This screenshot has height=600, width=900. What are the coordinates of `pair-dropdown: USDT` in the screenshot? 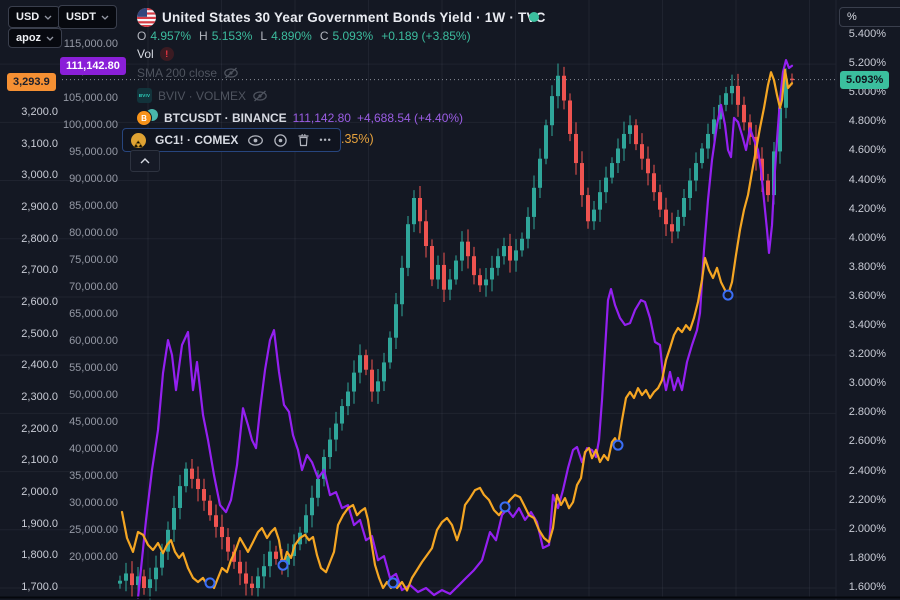 It's located at (87, 17).